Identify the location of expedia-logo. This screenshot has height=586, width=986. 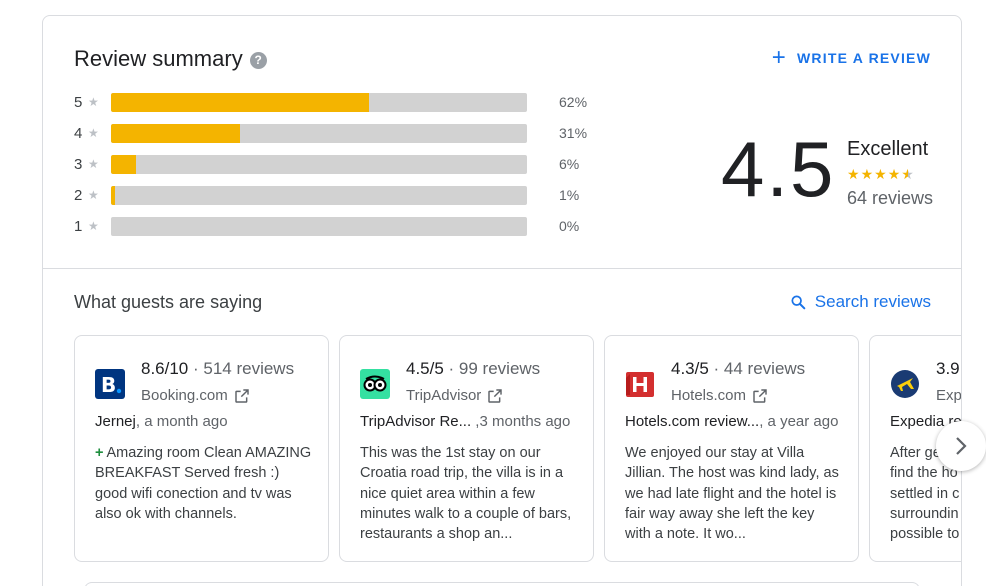
(905, 384).